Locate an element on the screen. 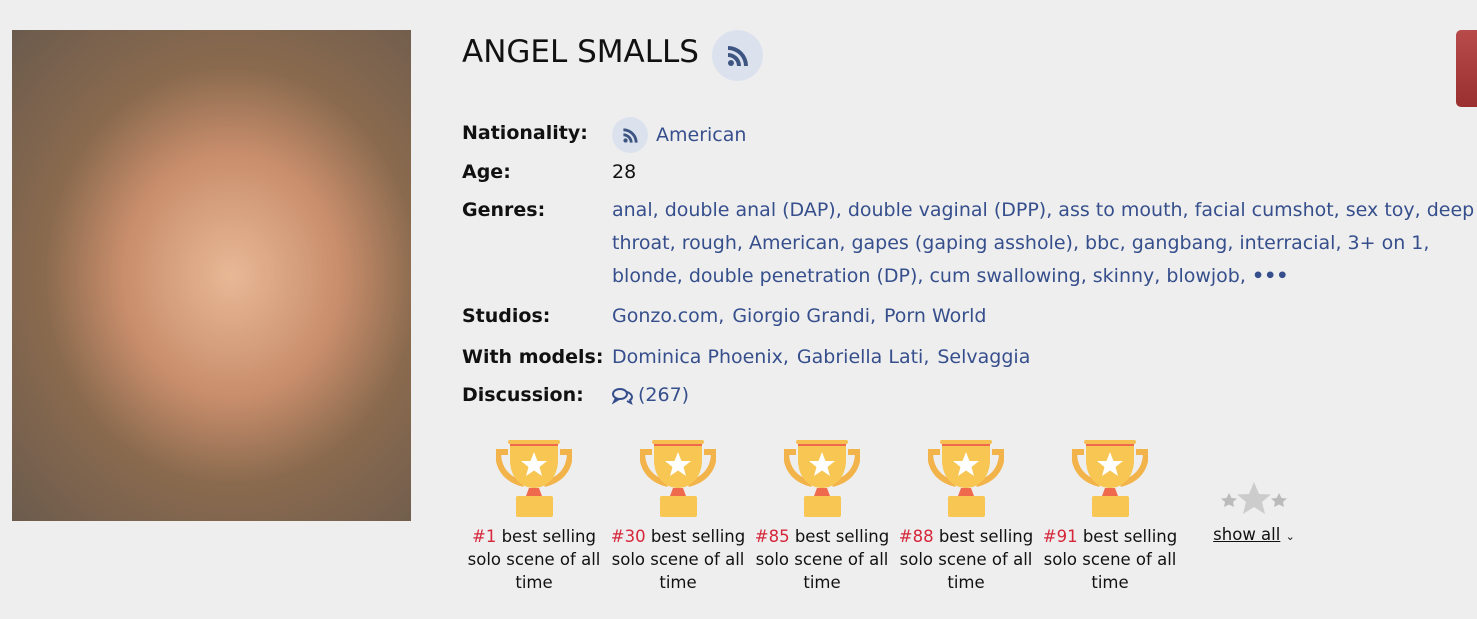 The height and width of the screenshot is (619, 1477). genre-link: double penetration (DP), is located at coordinates (806, 276).